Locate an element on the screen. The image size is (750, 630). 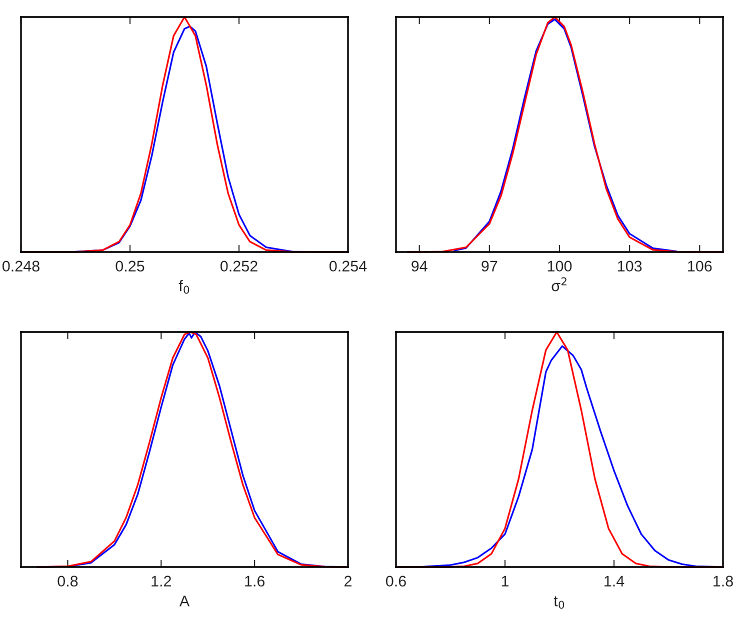
x-tick-label: 1.2 is located at coordinates (161, 581).